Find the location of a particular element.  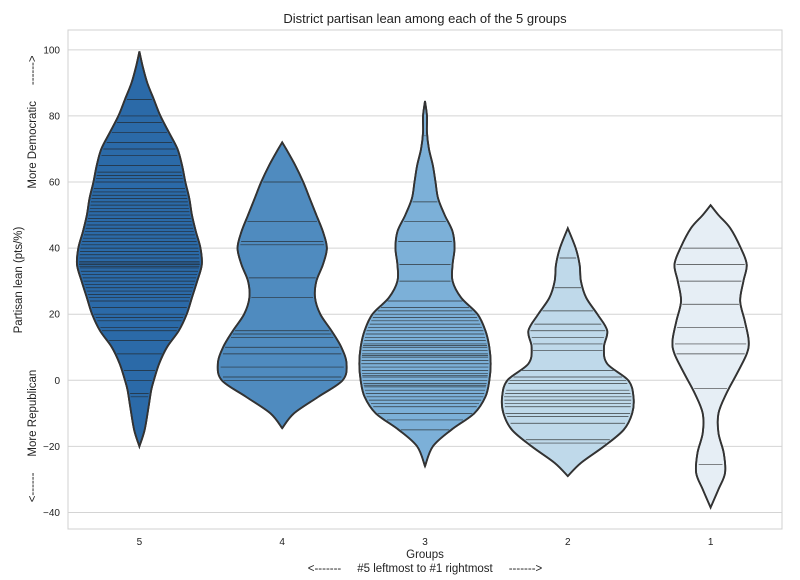

y-tick-label: −40 is located at coordinates (51, 513).